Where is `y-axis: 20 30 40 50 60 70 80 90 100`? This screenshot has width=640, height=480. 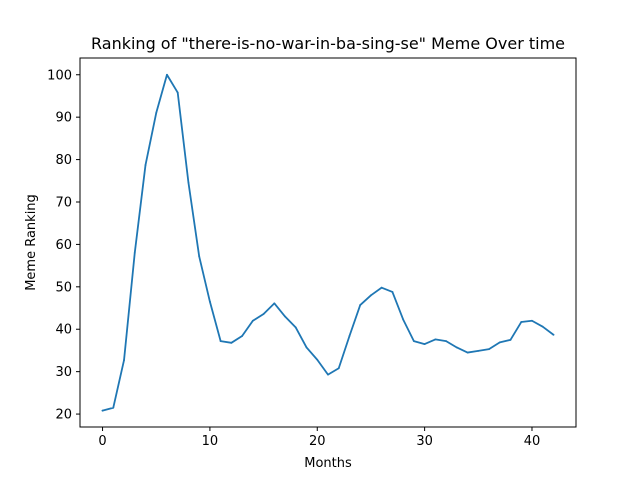
y-axis: 20 30 40 50 60 70 80 90 100 is located at coordinates (63, 245).